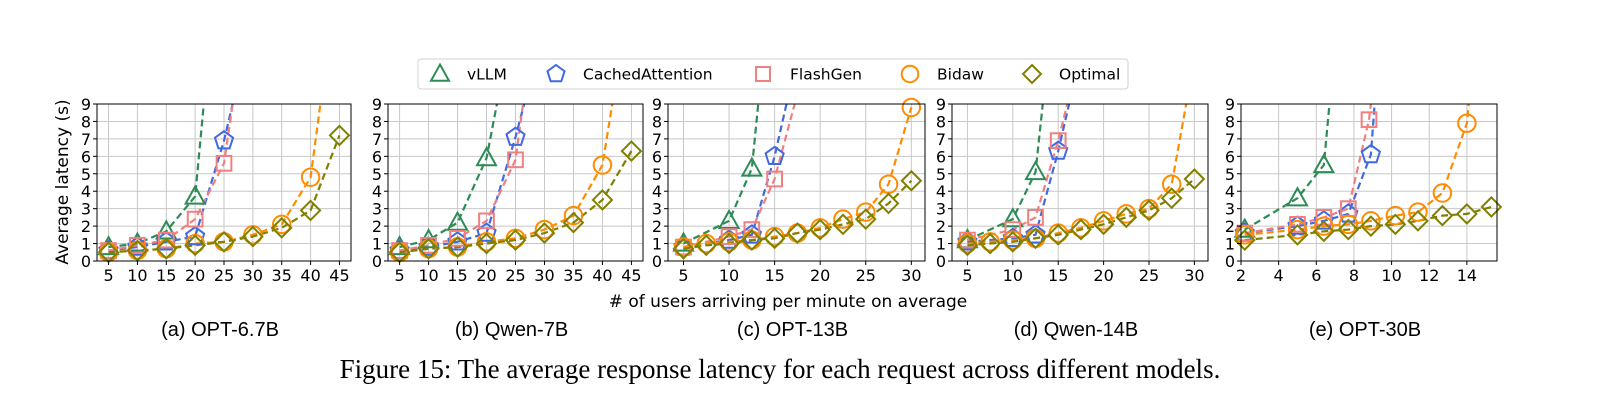 The height and width of the screenshot is (409, 1605). I want to click on subfigure-caption: (b) Qwen-7B, so click(511, 330).